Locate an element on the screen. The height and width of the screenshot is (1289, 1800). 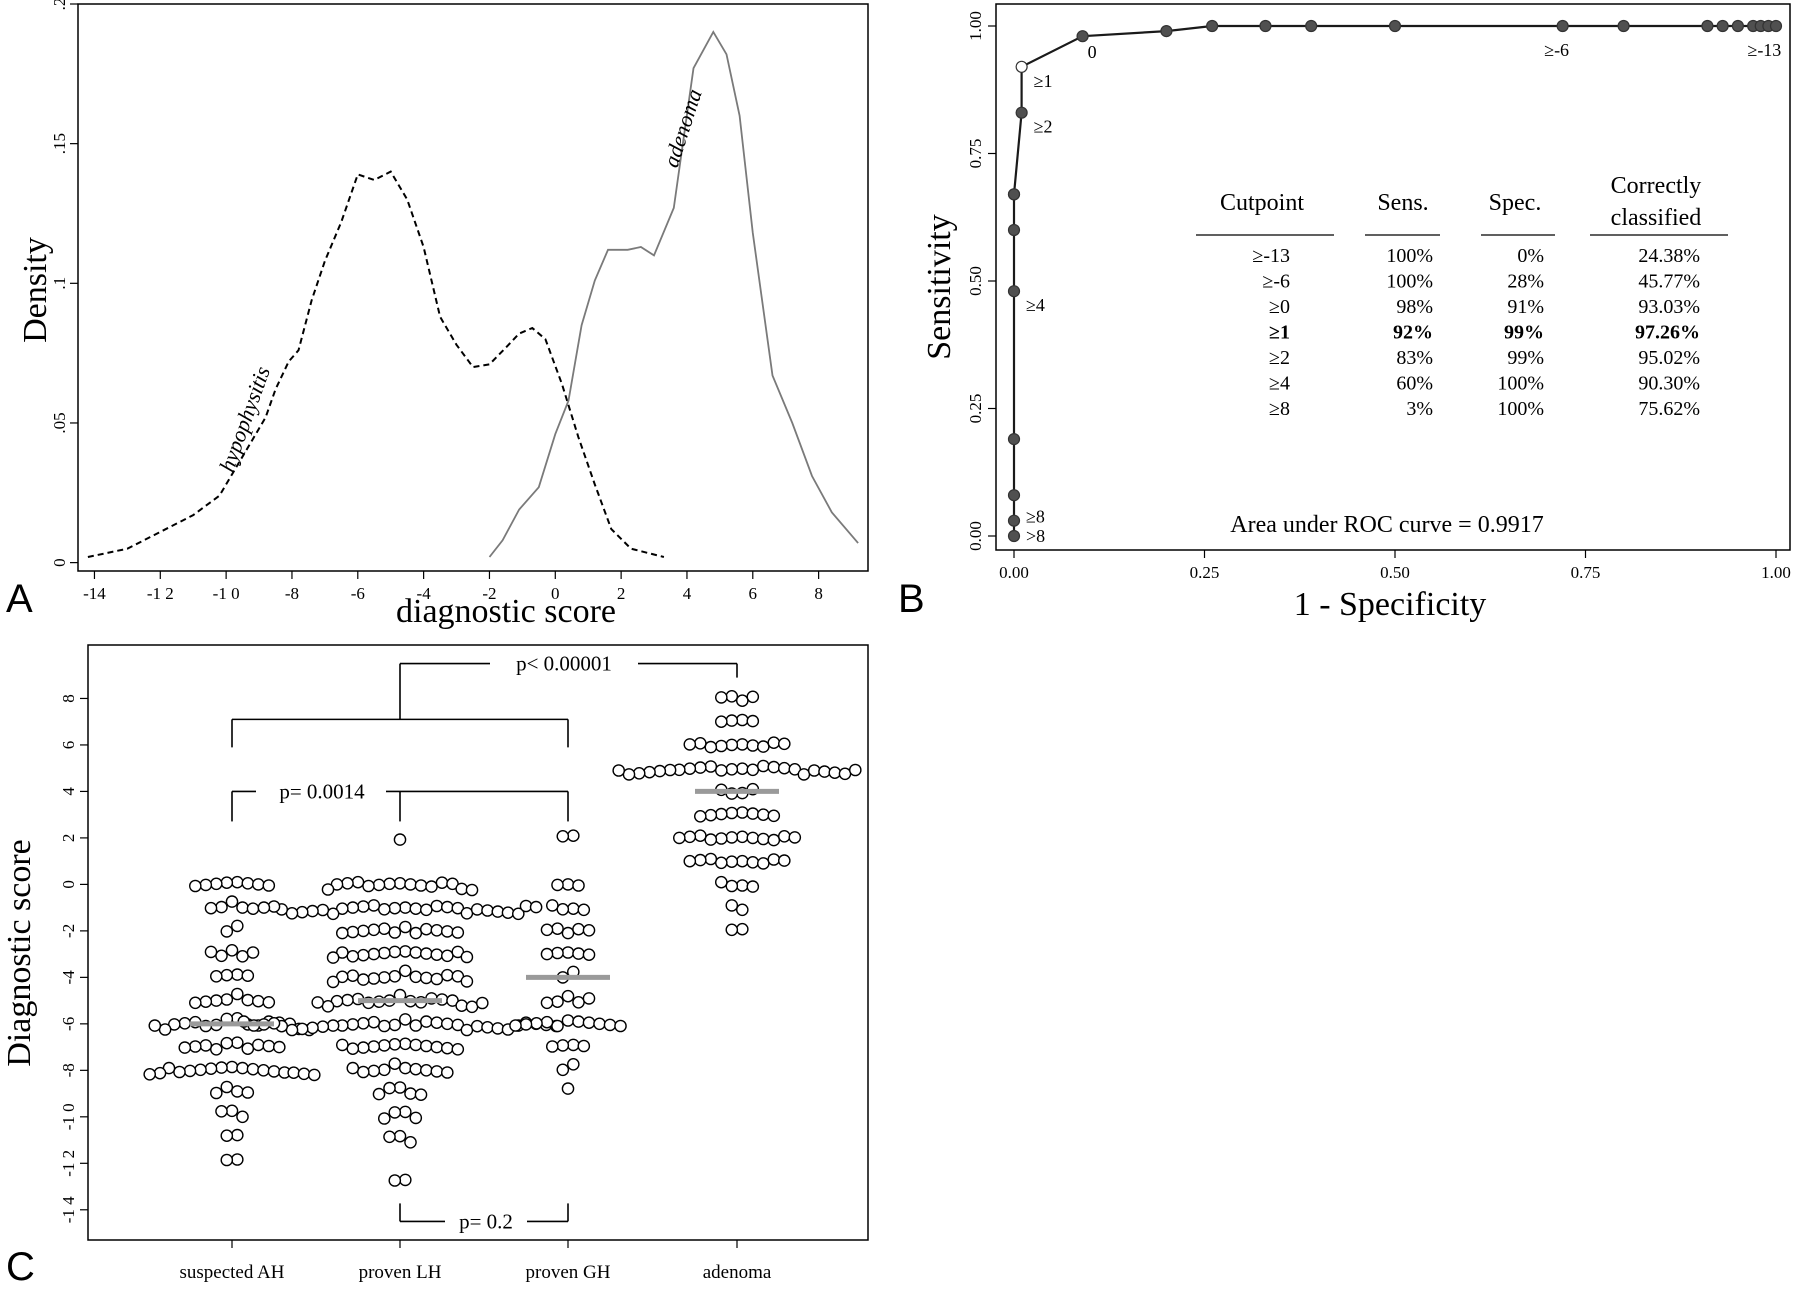
y-tick-label: 4 is located at coordinates (68, 791).